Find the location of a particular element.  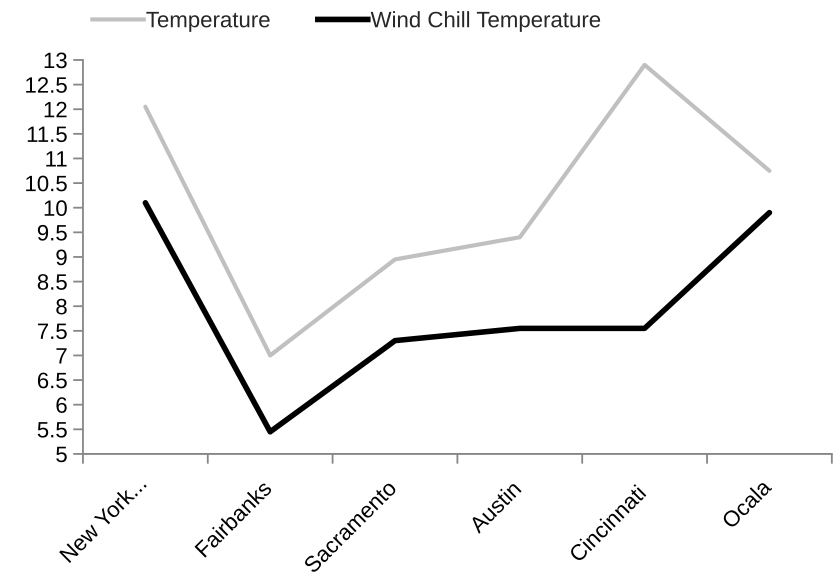

y-tick-label: 13 is located at coordinates (55, 60).